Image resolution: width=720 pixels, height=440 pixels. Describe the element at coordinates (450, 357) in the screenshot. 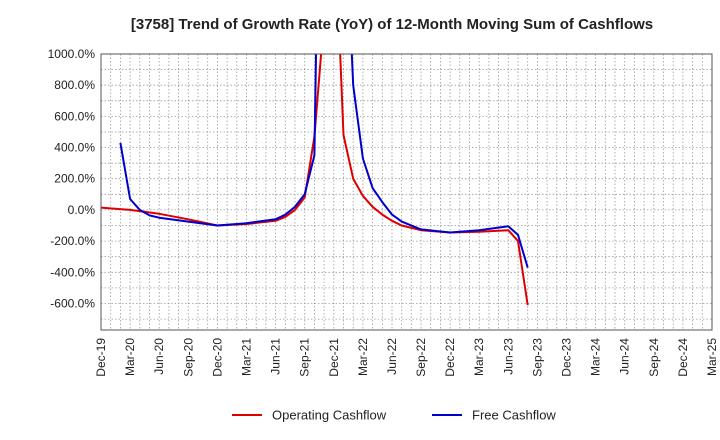

I see `x-tick-label: Dec-22` at that location.